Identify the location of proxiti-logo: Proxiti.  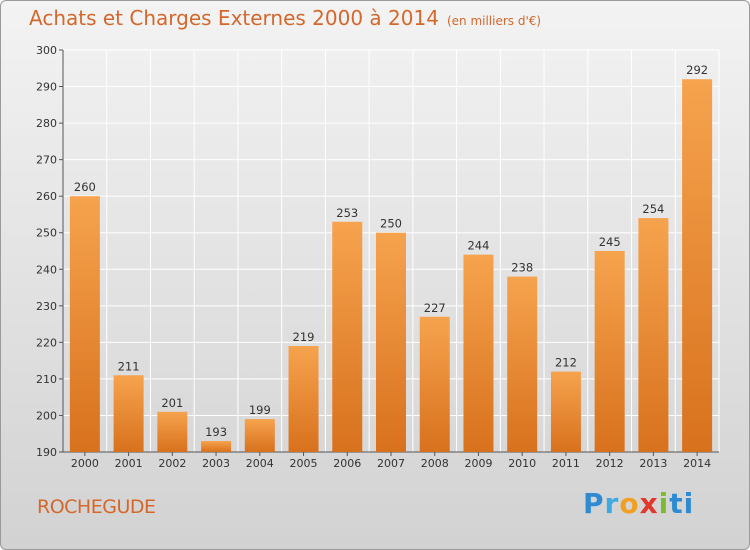
(638, 503).